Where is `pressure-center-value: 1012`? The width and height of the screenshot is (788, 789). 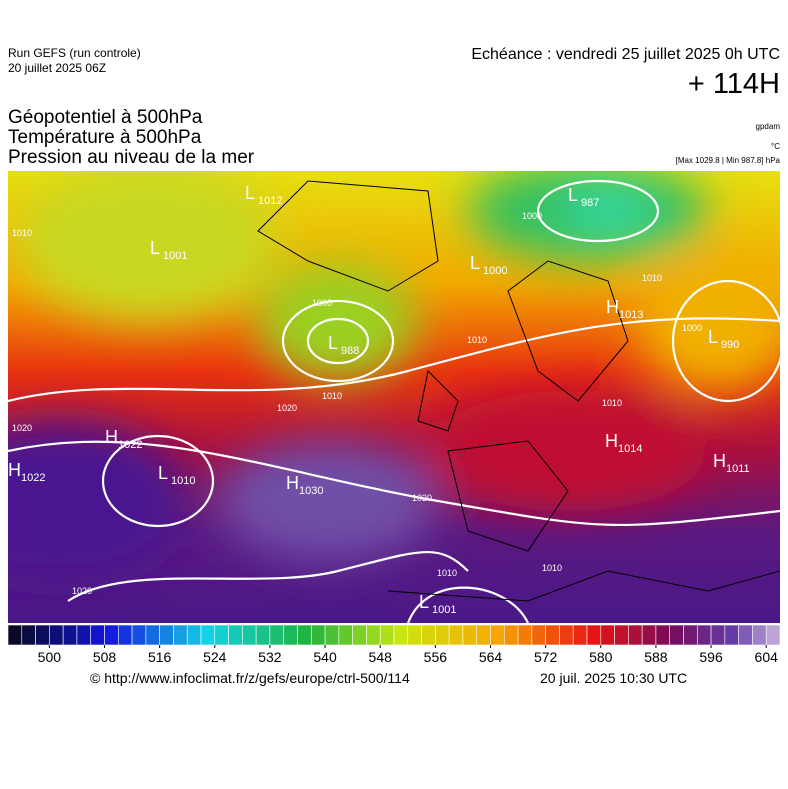
pressure-center-value: 1012 is located at coordinates (270, 201).